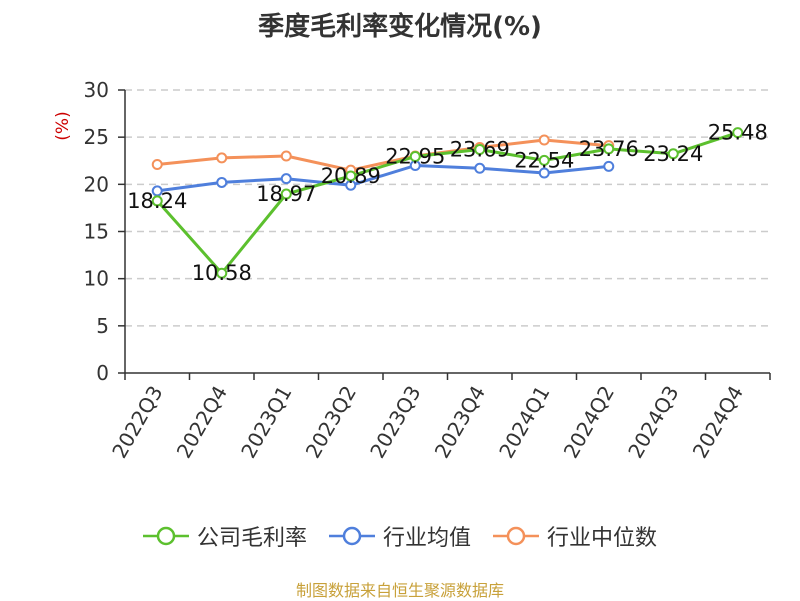 The image size is (800, 601). I want to click on data-label: 22.54, so click(544, 160).